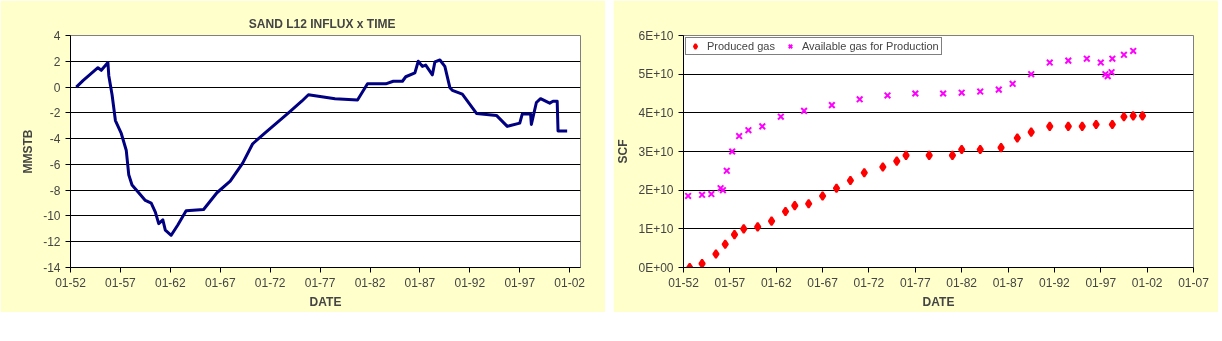 This screenshot has width=1222, height=341. Describe the element at coordinates (741, 46) in the screenshot. I see `legend-label: Produced gas` at that location.